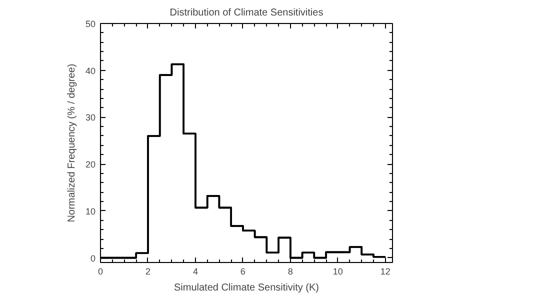 This screenshot has height=296, width=555. I want to click on y-tick-label: 40, so click(90, 71).